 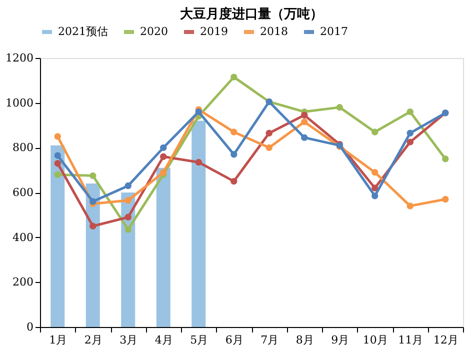 I want to click on x-tick-label: 9月, so click(x=340, y=340).